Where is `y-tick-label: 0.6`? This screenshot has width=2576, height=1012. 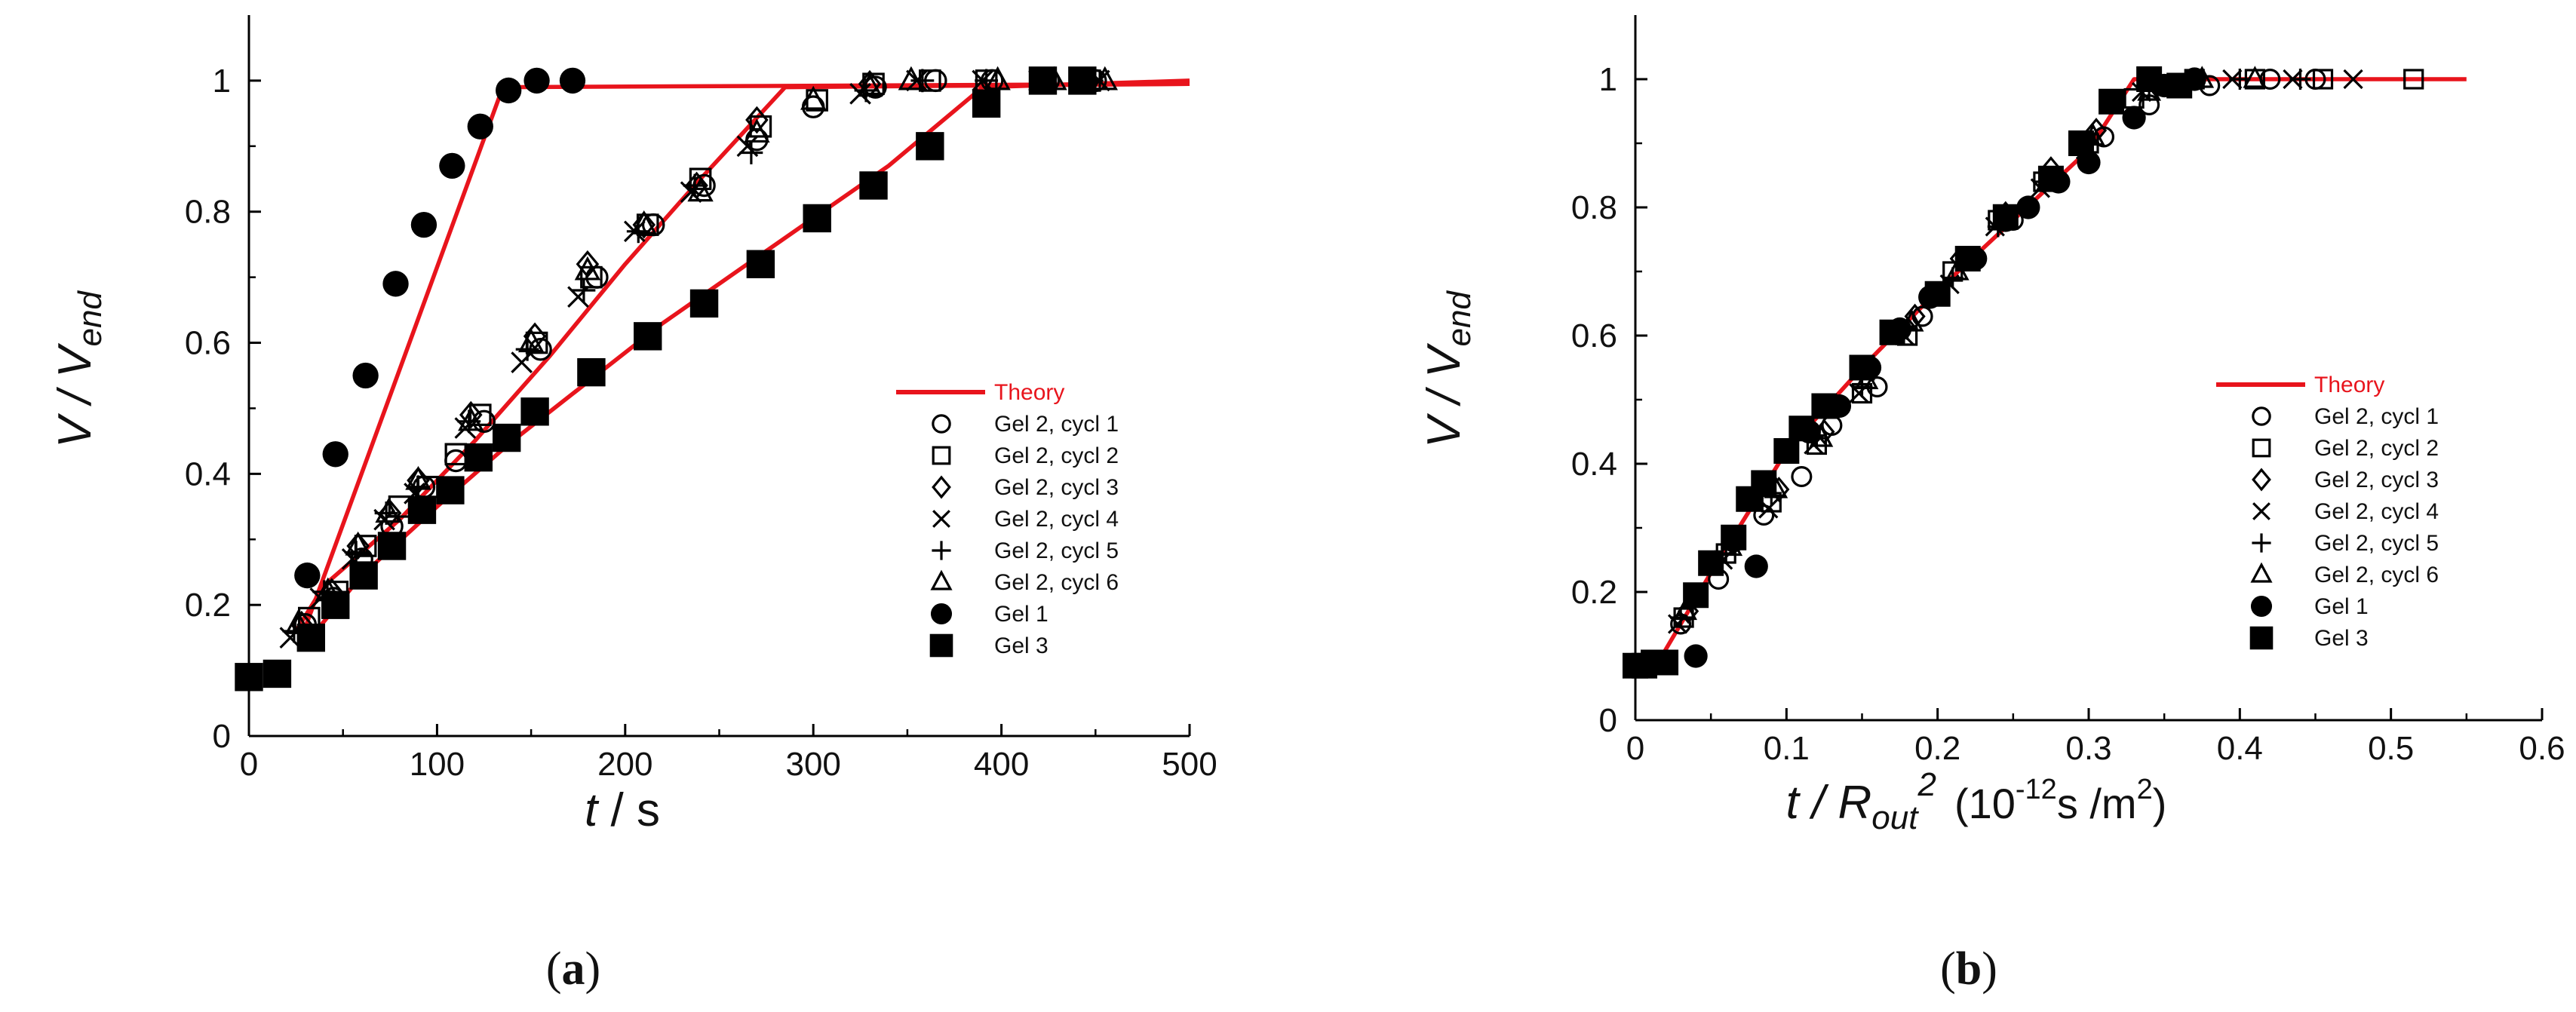 y-tick-label: 0.6 is located at coordinates (1594, 335).